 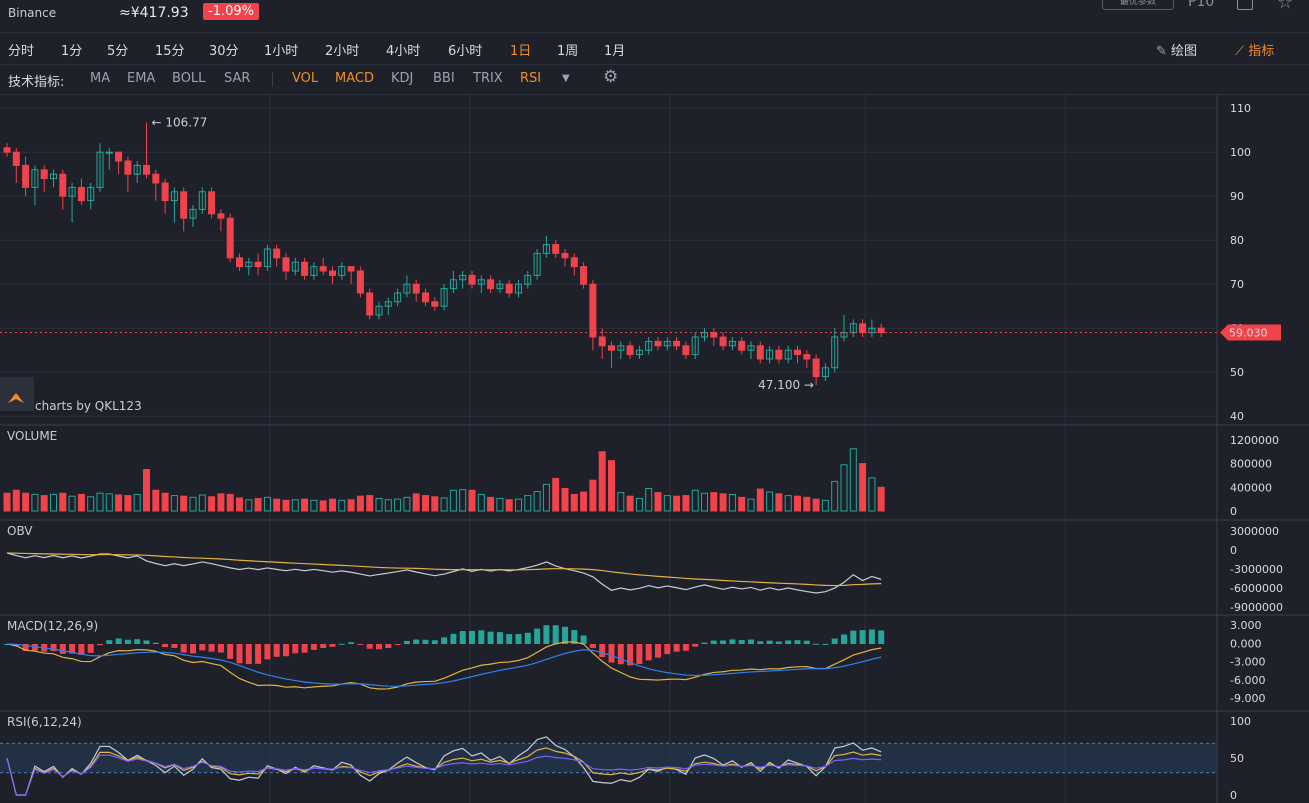 What do you see at coordinates (224, 51) in the screenshot?
I see `timeframe-30m: 30分` at bounding box center [224, 51].